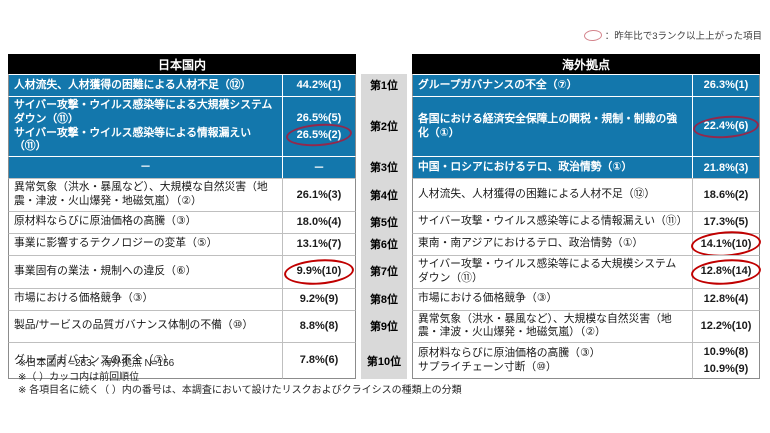 The width and height of the screenshot is (770, 433). I want to click on risk-item-cell: 各国における経済安全保障上の関税・規制・制裁の強化（①）, so click(552, 126).